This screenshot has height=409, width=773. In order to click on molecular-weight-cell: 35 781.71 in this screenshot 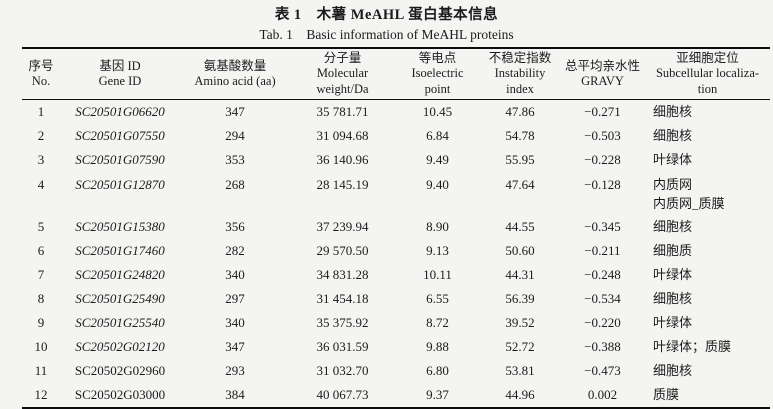, I will do `click(342, 111)`.